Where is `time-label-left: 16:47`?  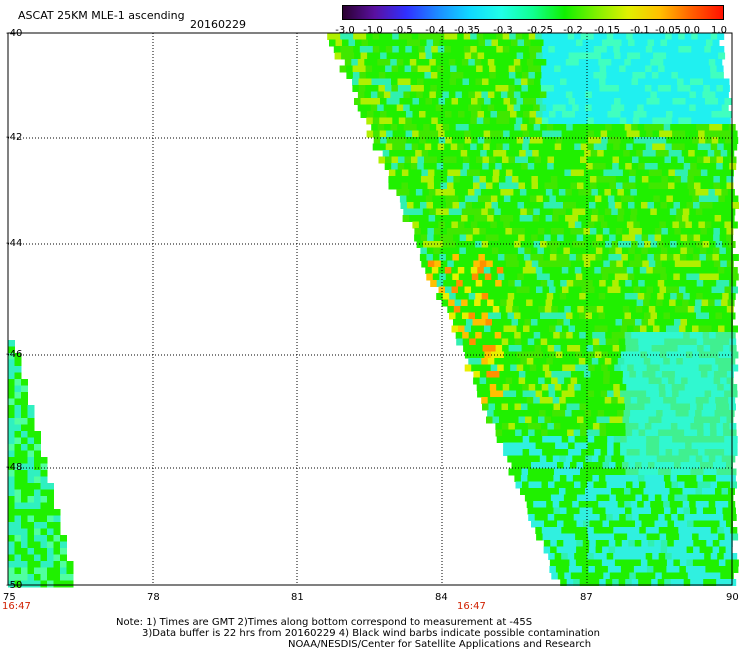
time-label-left: 16:47 is located at coordinates (16, 606).